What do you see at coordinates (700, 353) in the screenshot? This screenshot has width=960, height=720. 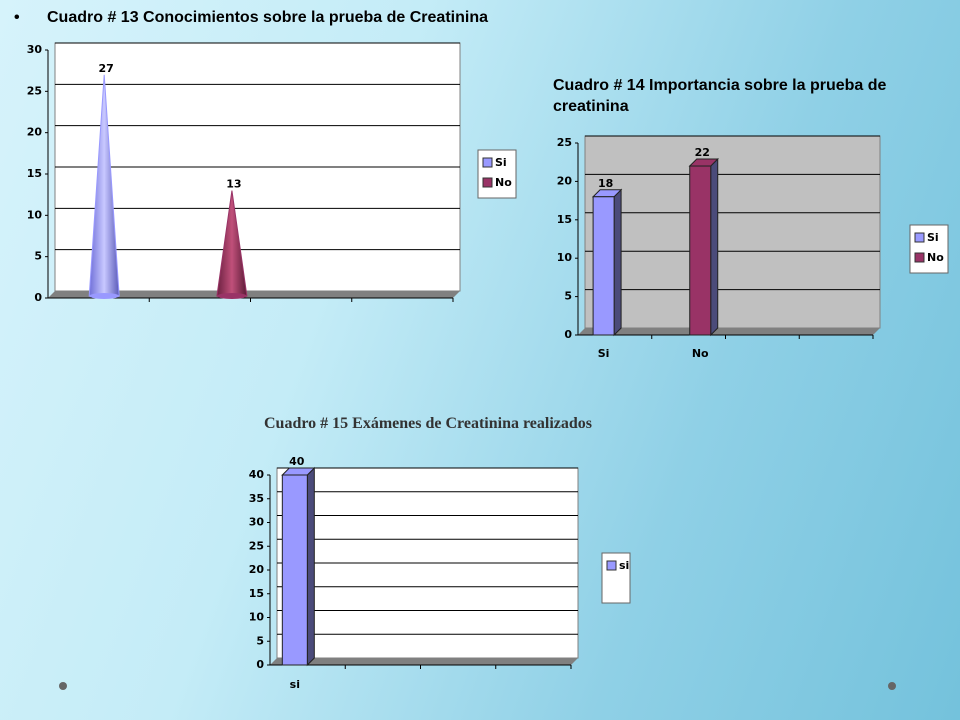 I see `x-tick-label: No` at bounding box center [700, 353].